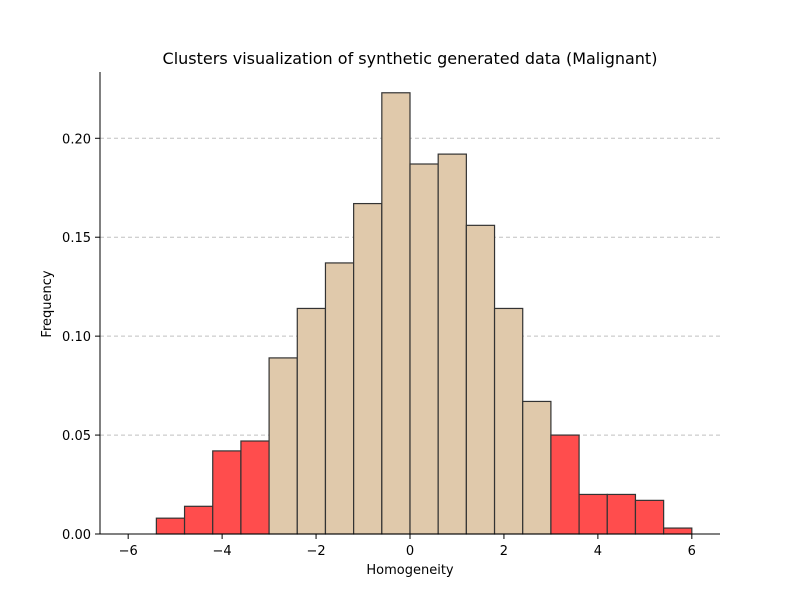 This screenshot has height=600, width=800. I want to click on x-tick-label-0: −6, so click(128, 551).